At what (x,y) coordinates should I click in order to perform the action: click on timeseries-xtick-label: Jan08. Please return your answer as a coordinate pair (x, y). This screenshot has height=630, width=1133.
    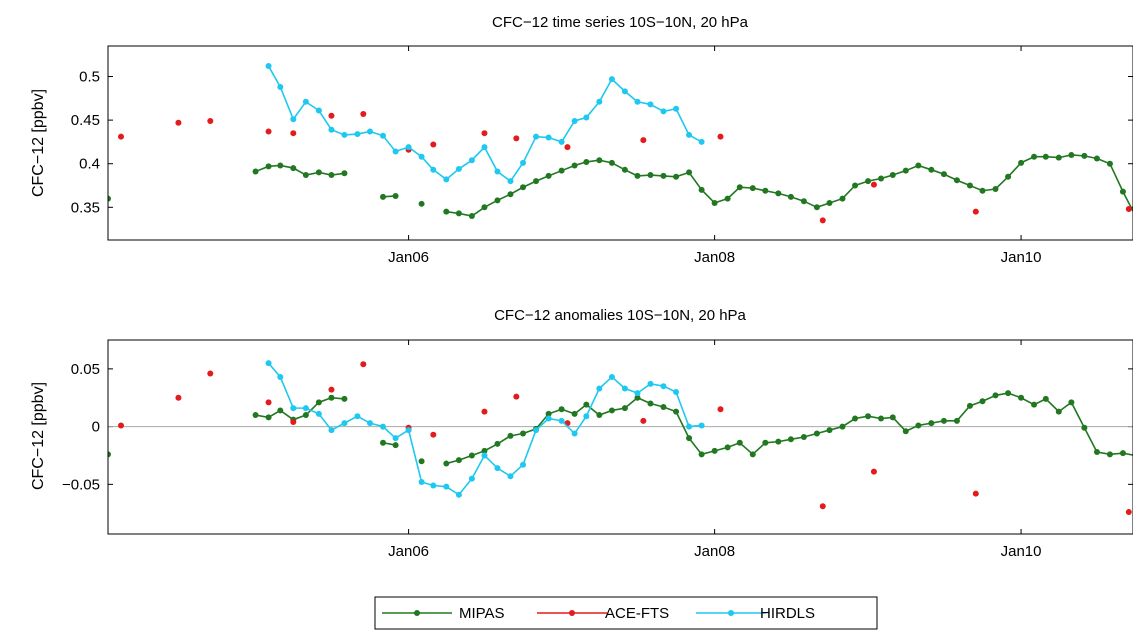
    Looking at the image, I should click on (714, 257).